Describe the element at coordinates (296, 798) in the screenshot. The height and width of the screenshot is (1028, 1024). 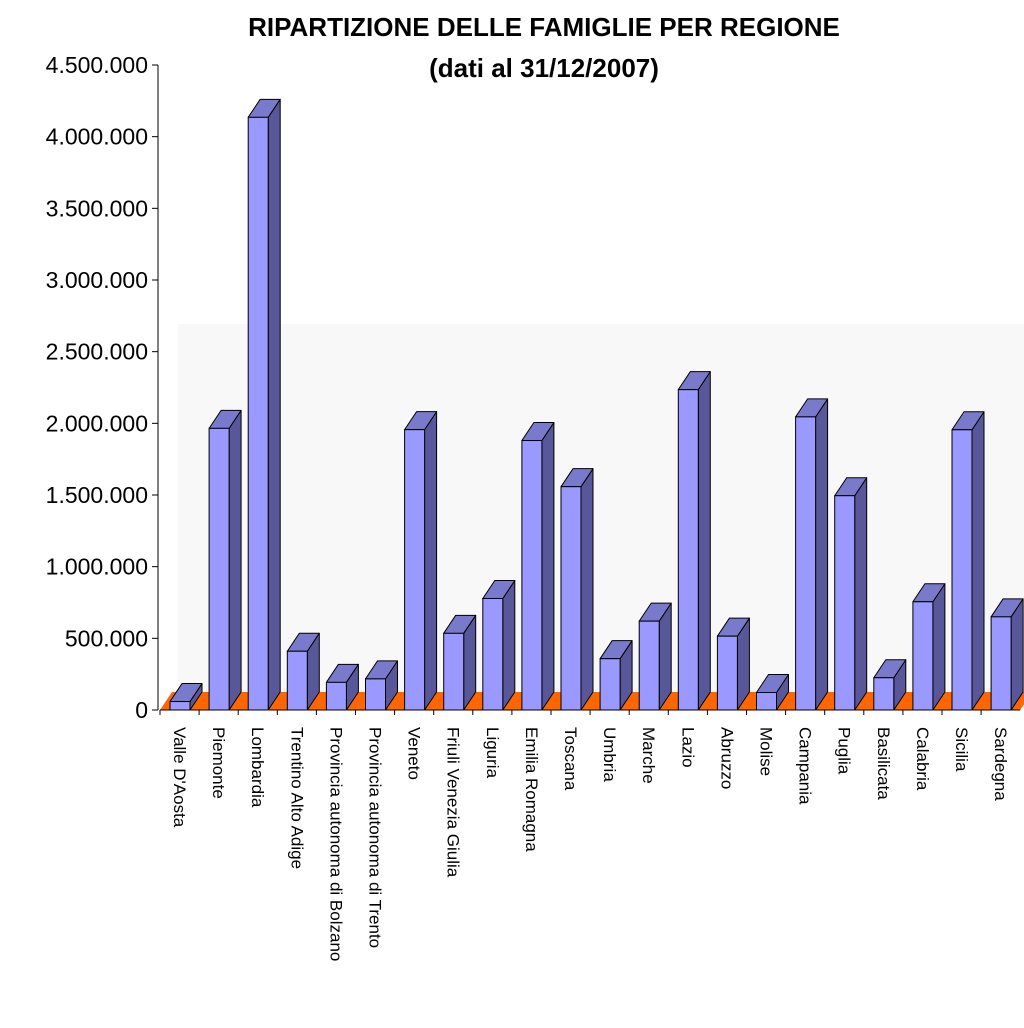
I see `category-label: Trentino Alto Adige` at that location.